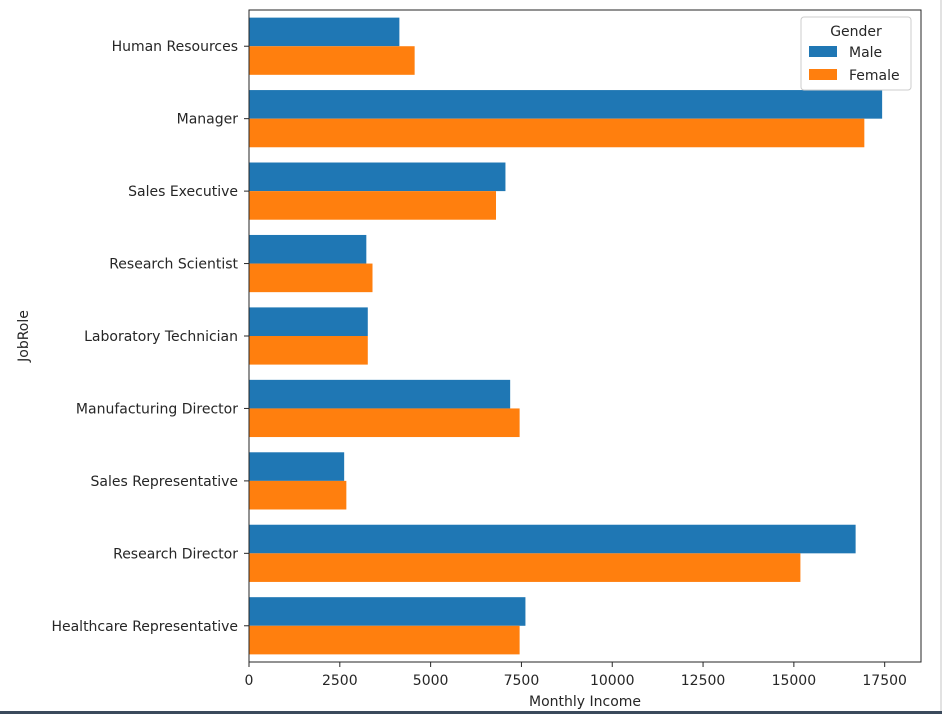 The width and height of the screenshot is (942, 714). Describe the element at coordinates (324, 32) in the screenshot. I see `bar-male-human-resources` at that location.